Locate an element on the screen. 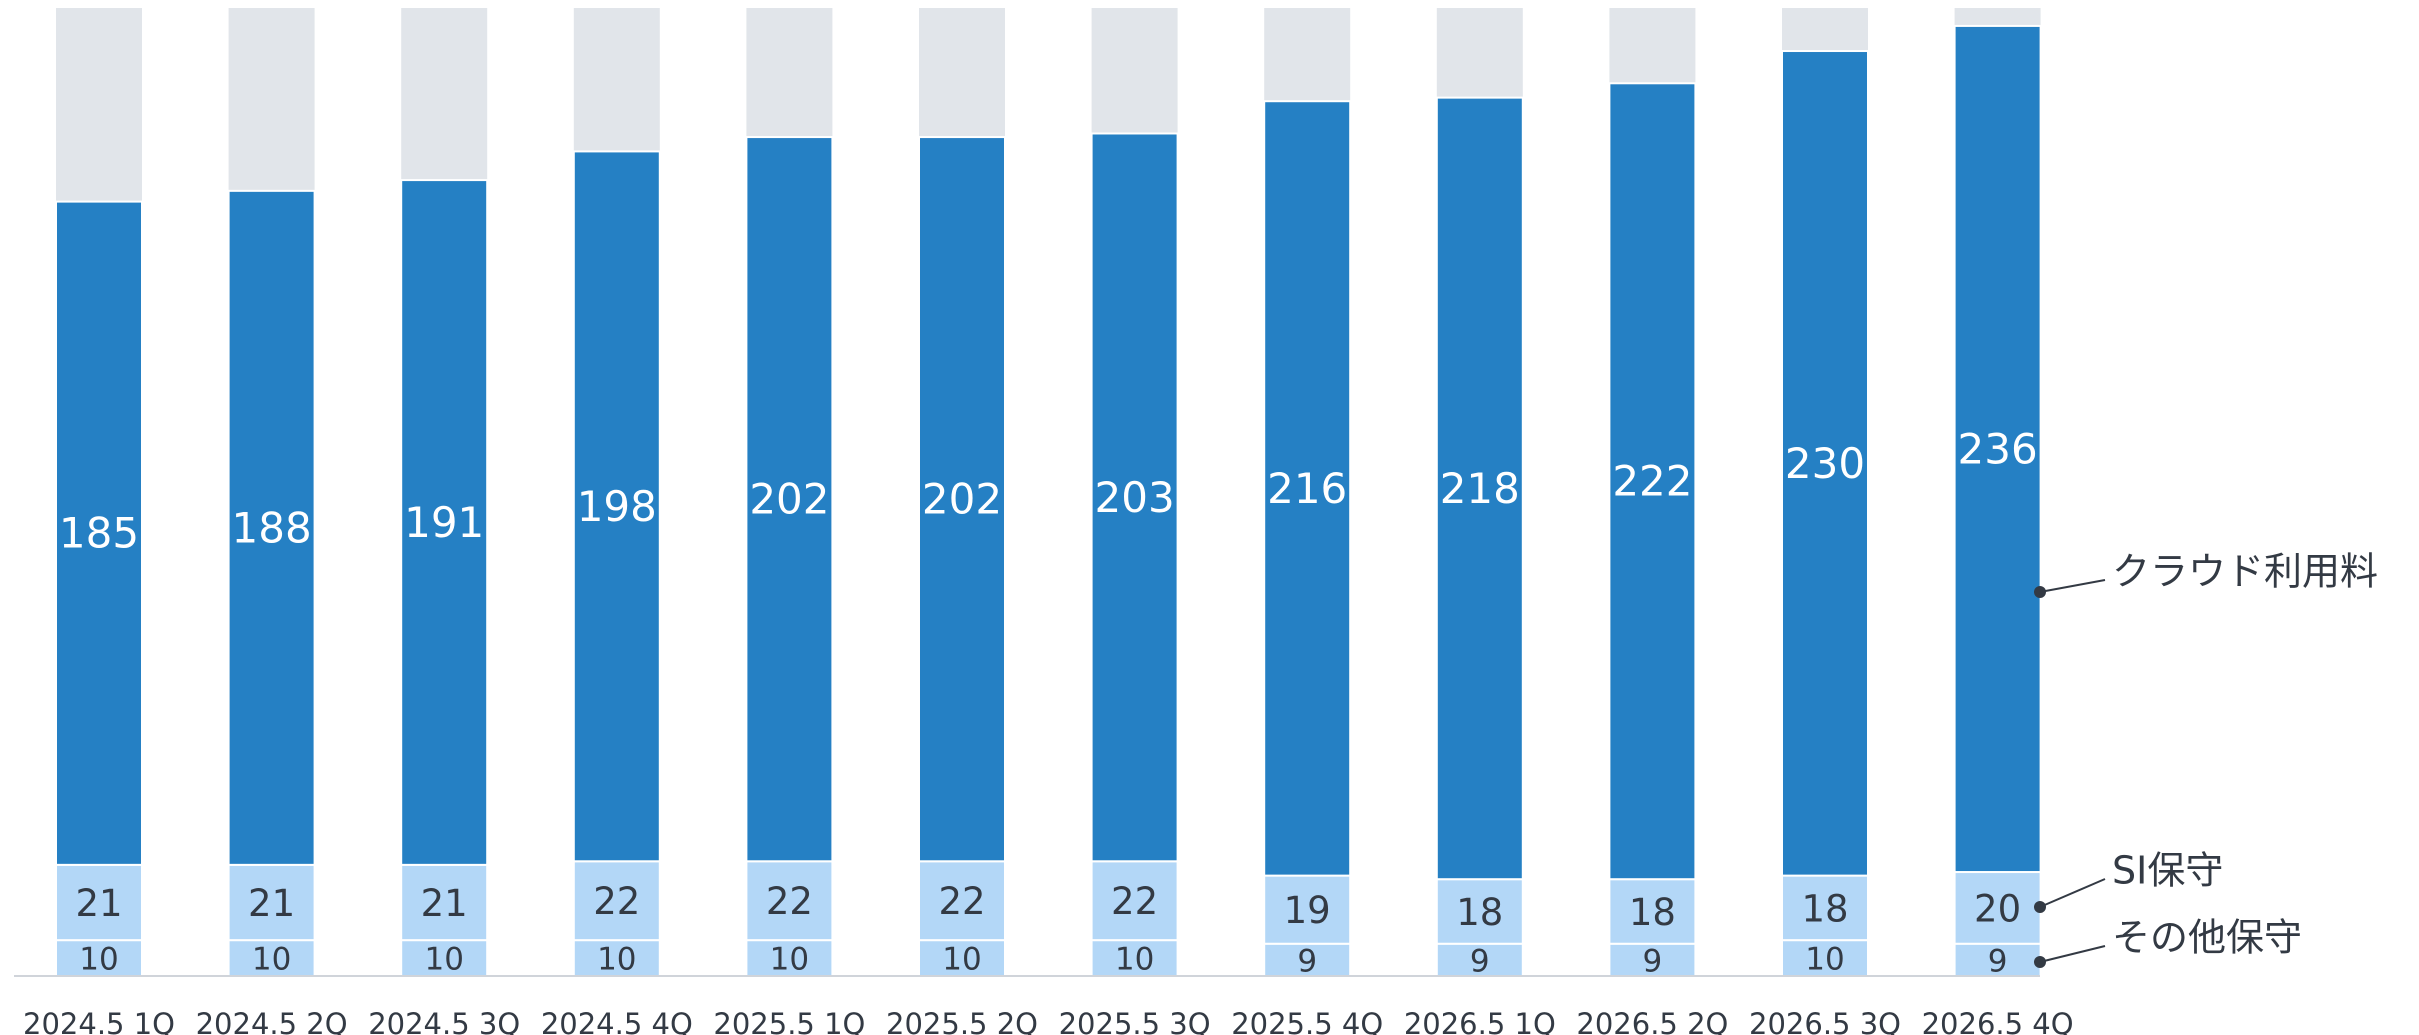 The image size is (2419, 1035). value-label: 185 is located at coordinates (99, 533).